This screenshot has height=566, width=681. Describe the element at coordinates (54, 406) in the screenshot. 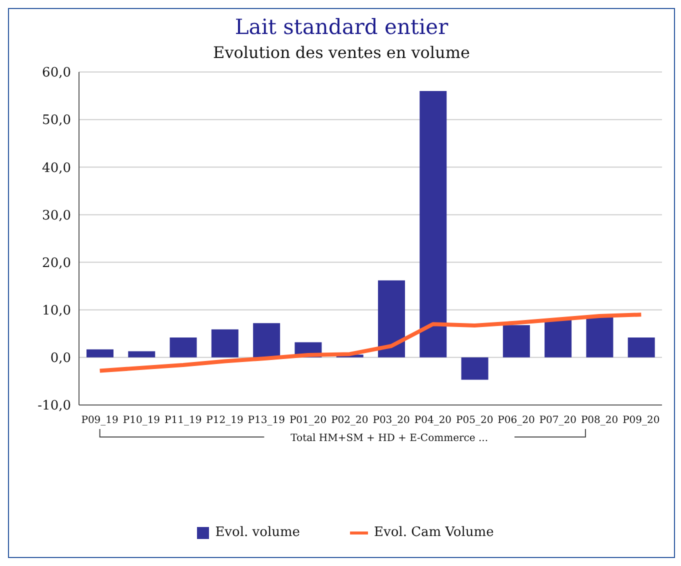

I see `y-tick-label: -10,0` at that location.